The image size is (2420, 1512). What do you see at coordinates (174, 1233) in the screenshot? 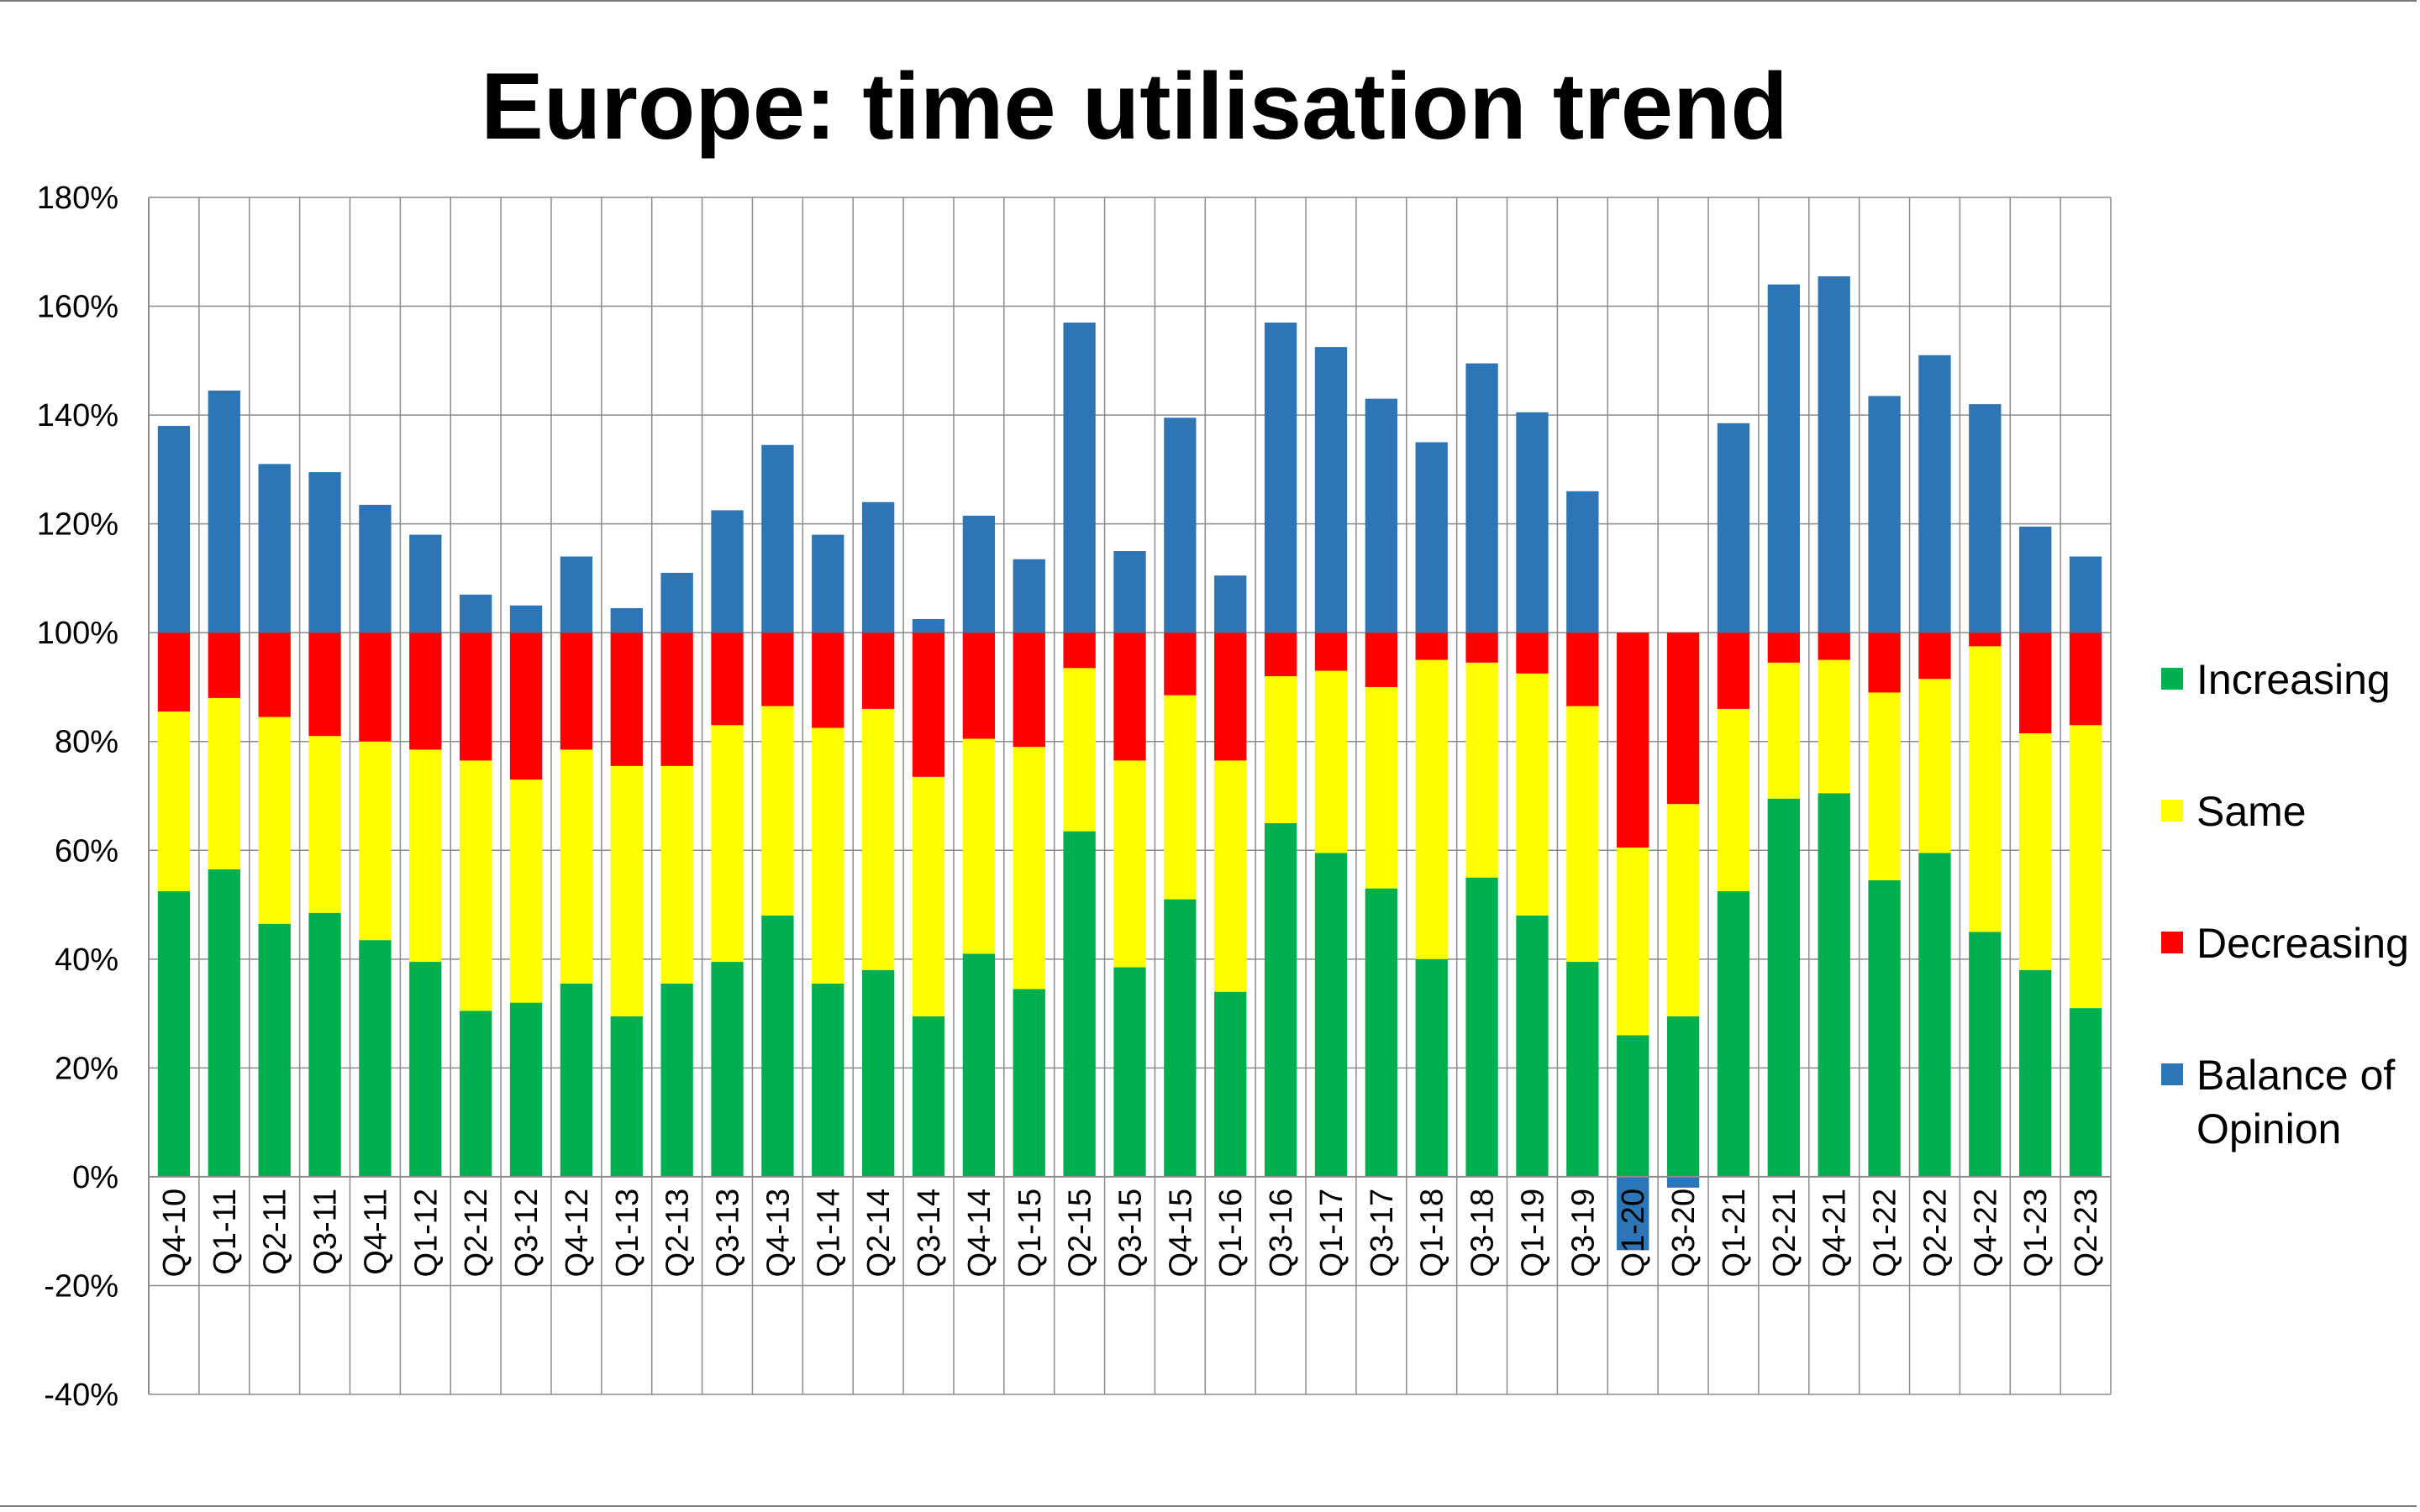
I see `x-tick-label: Q4-10` at bounding box center [174, 1233].